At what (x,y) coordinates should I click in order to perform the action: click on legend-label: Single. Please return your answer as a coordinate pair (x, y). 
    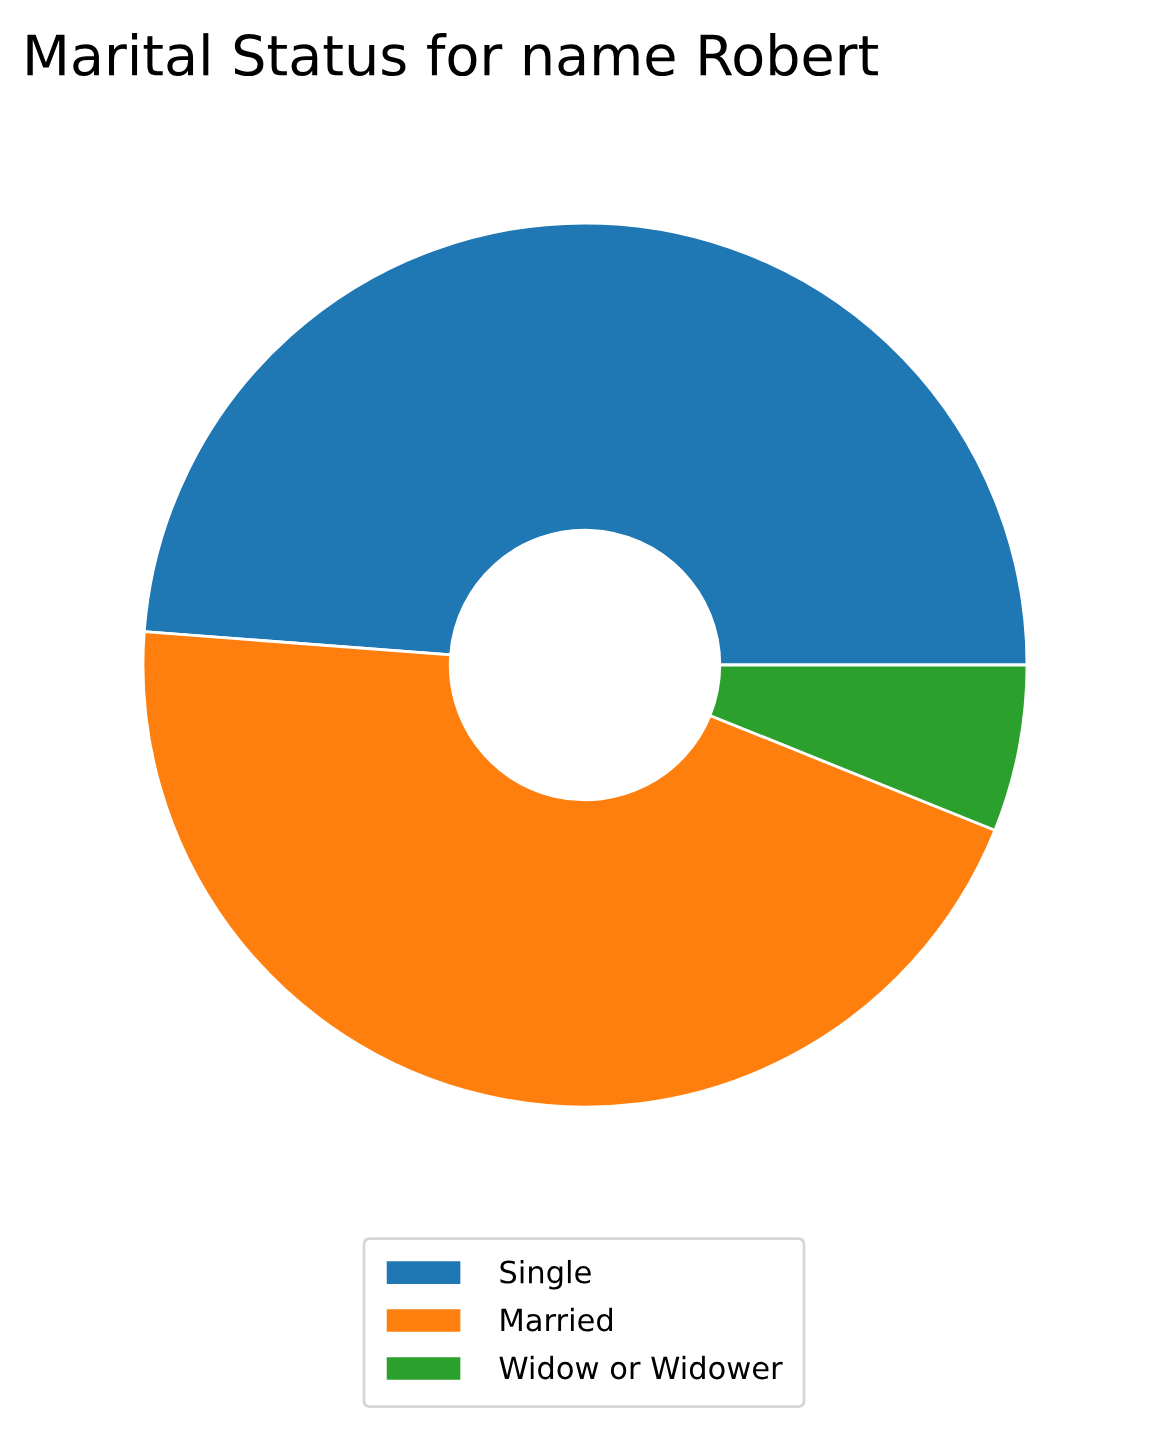
    Looking at the image, I should click on (545, 1274).